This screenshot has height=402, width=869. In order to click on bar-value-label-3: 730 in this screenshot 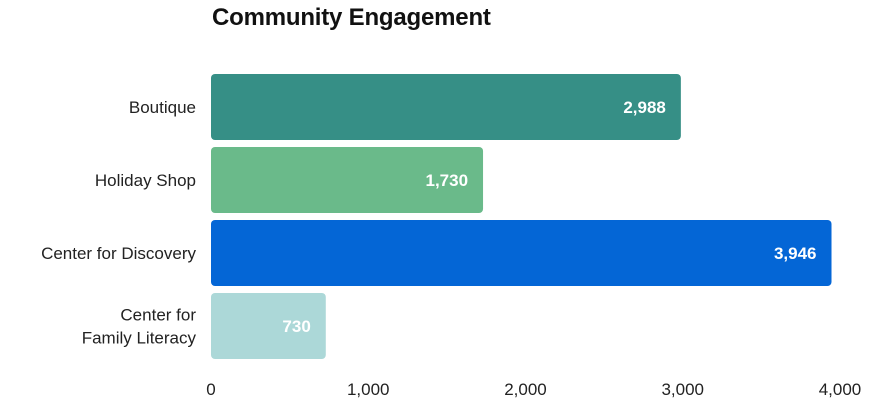, I will do `click(296, 326)`.